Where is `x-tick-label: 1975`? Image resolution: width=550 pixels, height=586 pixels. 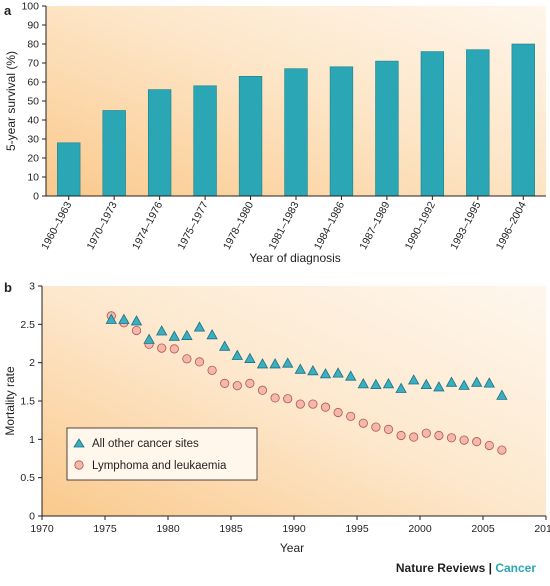
x-tick-label: 1975 is located at coordinates (105, 529).